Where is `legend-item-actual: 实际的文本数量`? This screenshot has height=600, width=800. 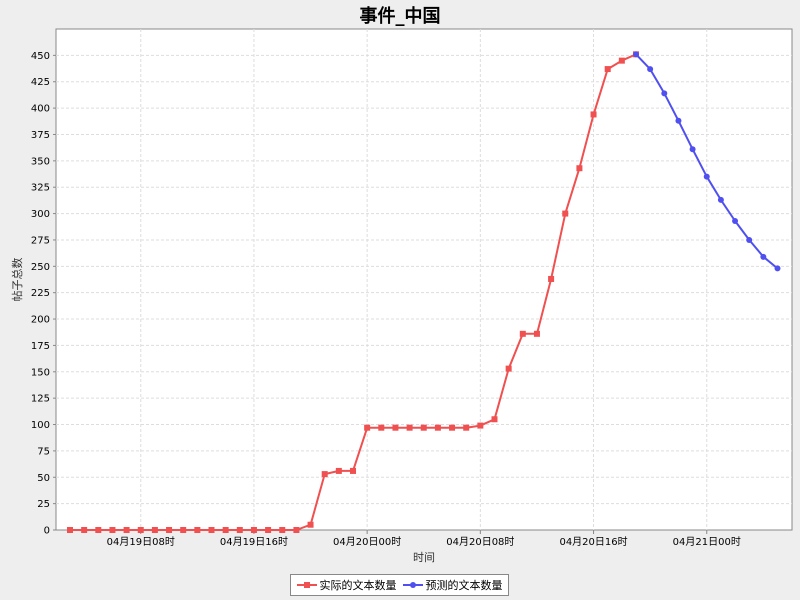 legend-item-actual: 实际的文本数量 is located at coordinates (346, 585).